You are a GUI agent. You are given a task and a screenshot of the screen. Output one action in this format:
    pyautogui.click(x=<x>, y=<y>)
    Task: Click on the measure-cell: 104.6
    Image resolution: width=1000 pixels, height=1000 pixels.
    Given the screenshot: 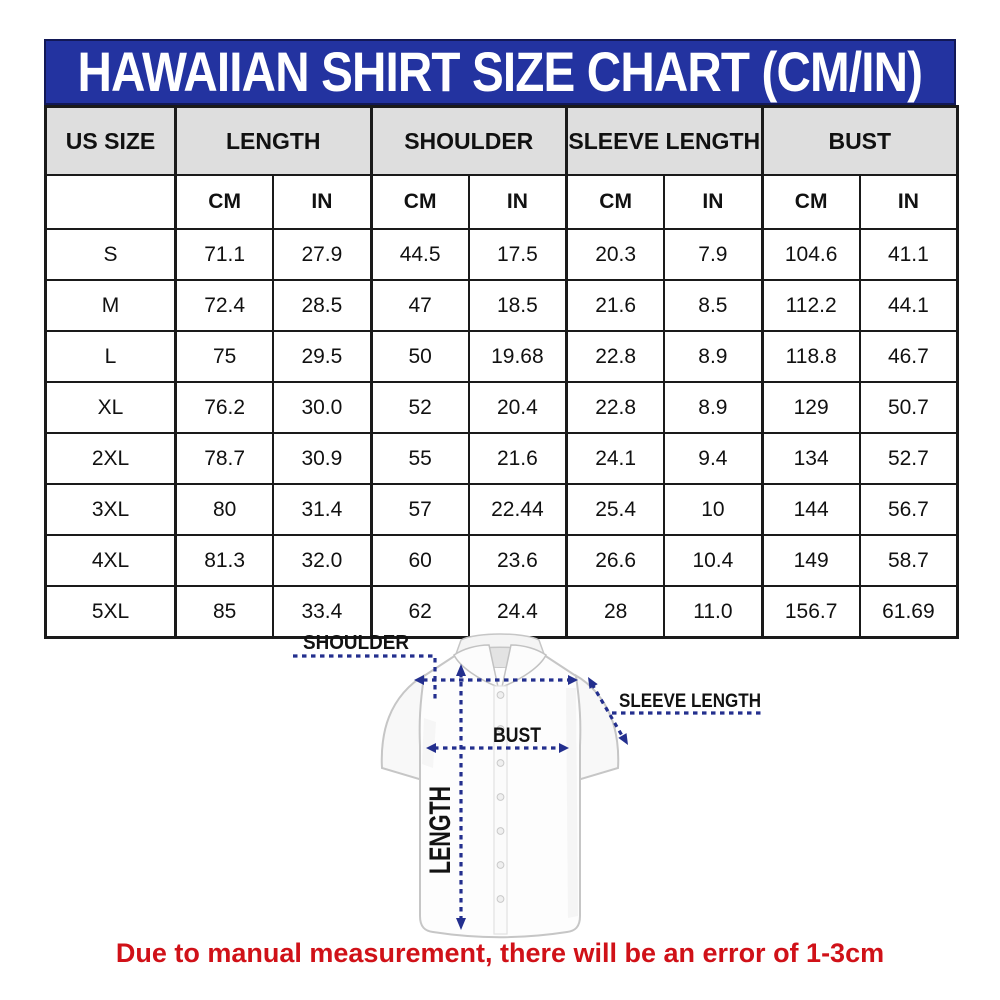 What is the action you would take?
    pyautogui.click(x=810, y=254)
    